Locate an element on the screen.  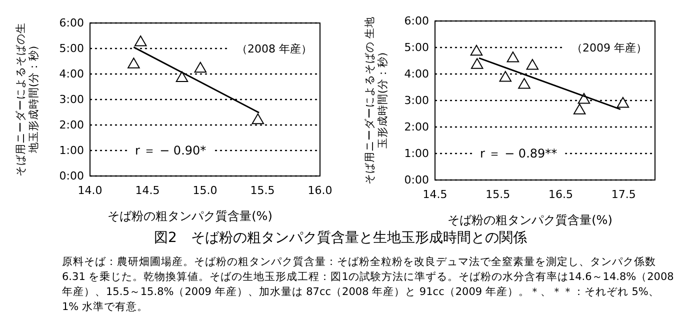
annotation: r ＝ − 0.89** is located at coordinates (519, 153).